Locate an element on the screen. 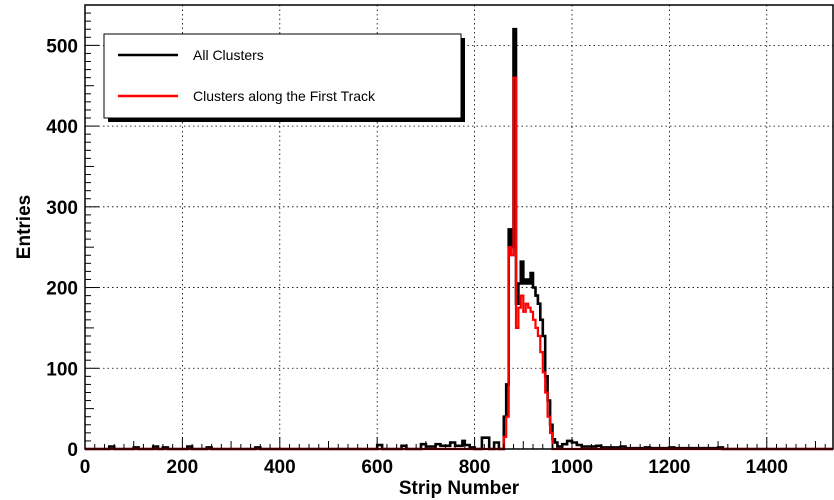  x-axis-title: Strip Number is located at coordinates (459, 488).